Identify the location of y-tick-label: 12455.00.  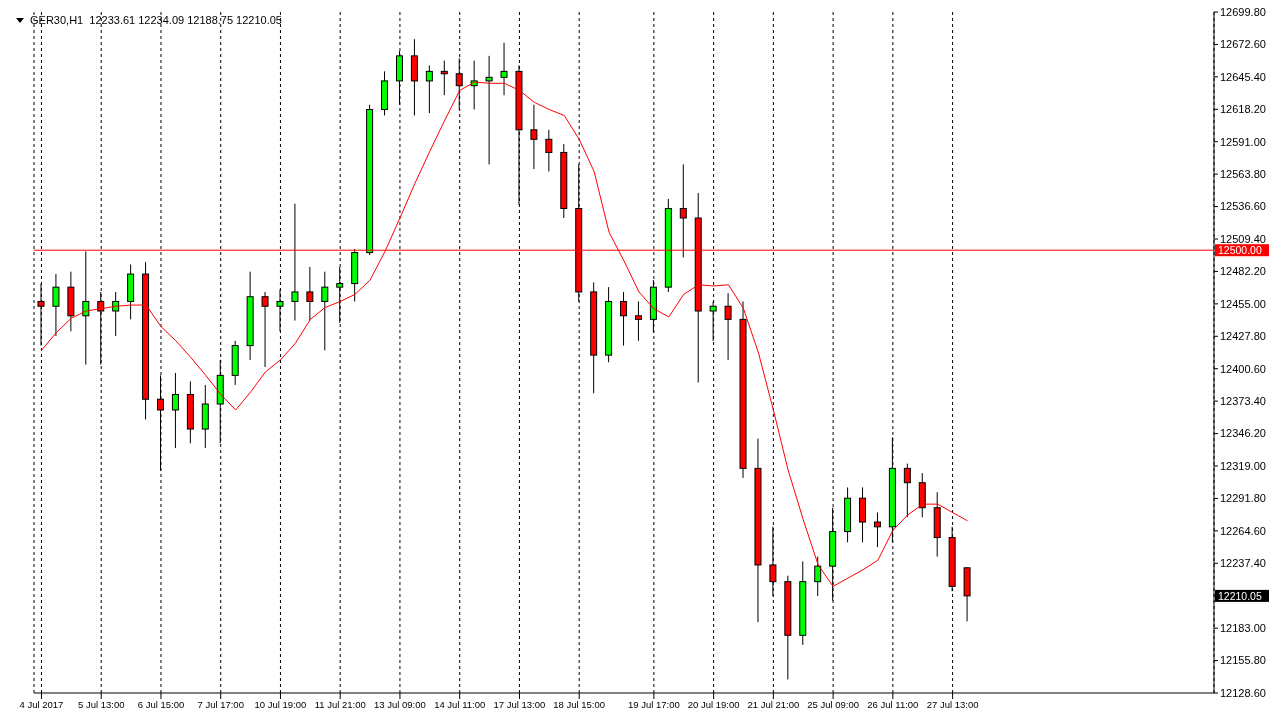
(1243, 303).